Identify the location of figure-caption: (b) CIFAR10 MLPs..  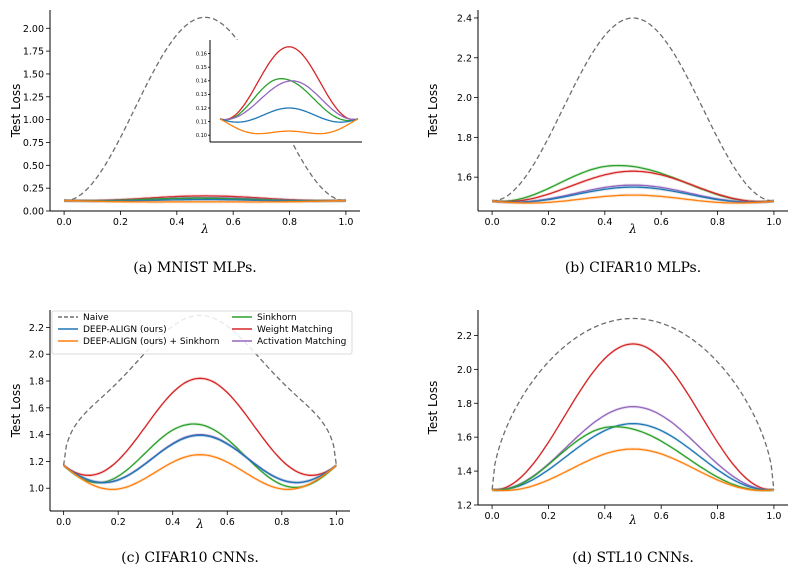
(633, 268).